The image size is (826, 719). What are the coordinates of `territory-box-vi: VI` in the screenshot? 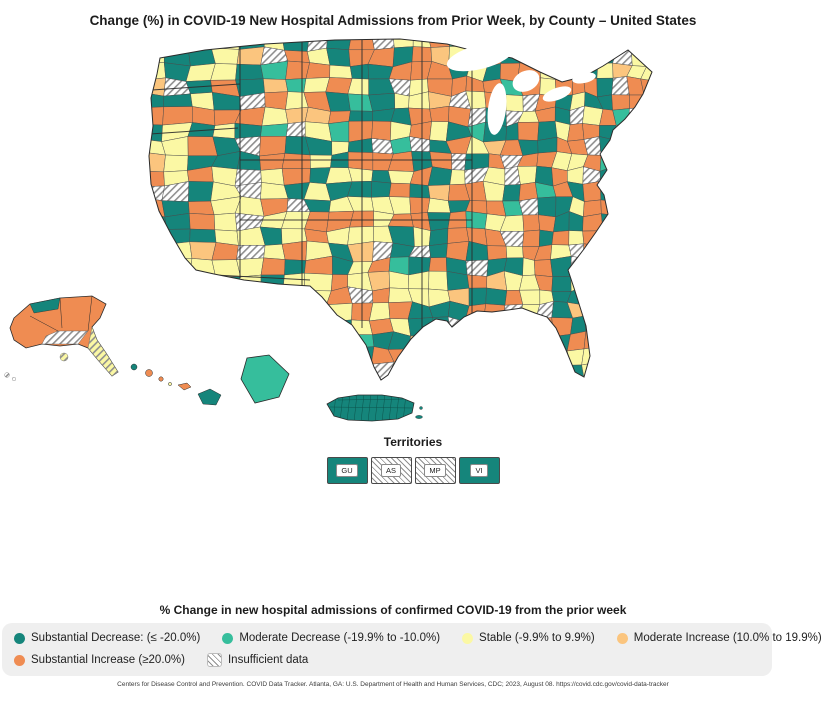 It's located at (479, 470).